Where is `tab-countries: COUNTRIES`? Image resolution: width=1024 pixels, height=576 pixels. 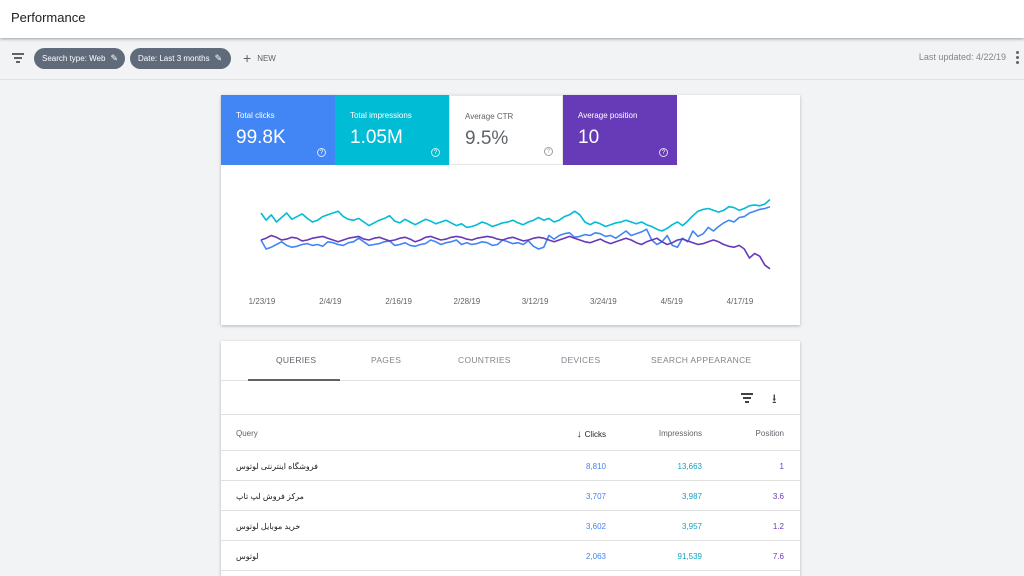
tab-countries: COUNTRIES is located at coordinates (484, 360).